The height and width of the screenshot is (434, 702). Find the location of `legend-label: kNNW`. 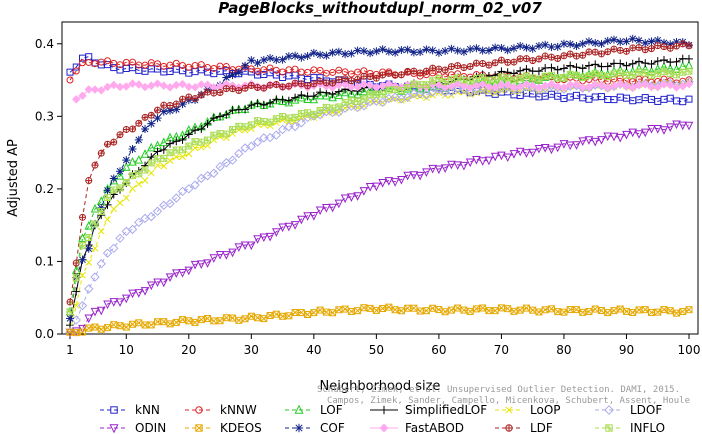

legend-label: kNNW is located at coordinates (238, 410).